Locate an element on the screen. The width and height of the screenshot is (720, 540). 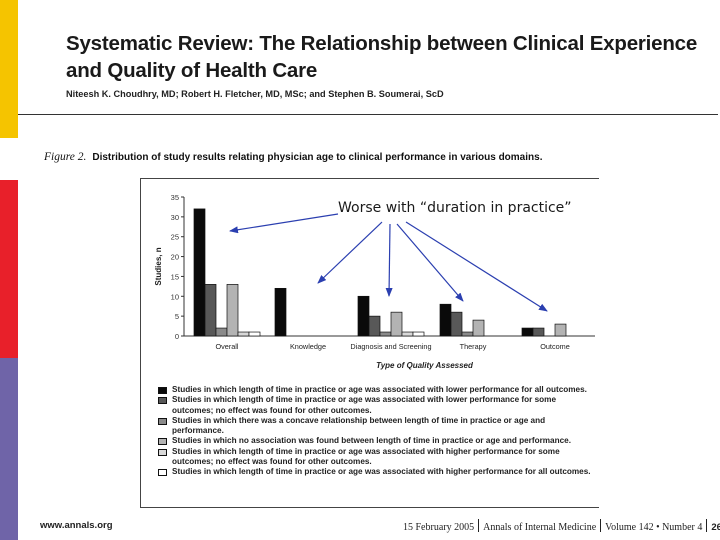
footer-date: 15 February 2005 is located at coordinates (439, 527).